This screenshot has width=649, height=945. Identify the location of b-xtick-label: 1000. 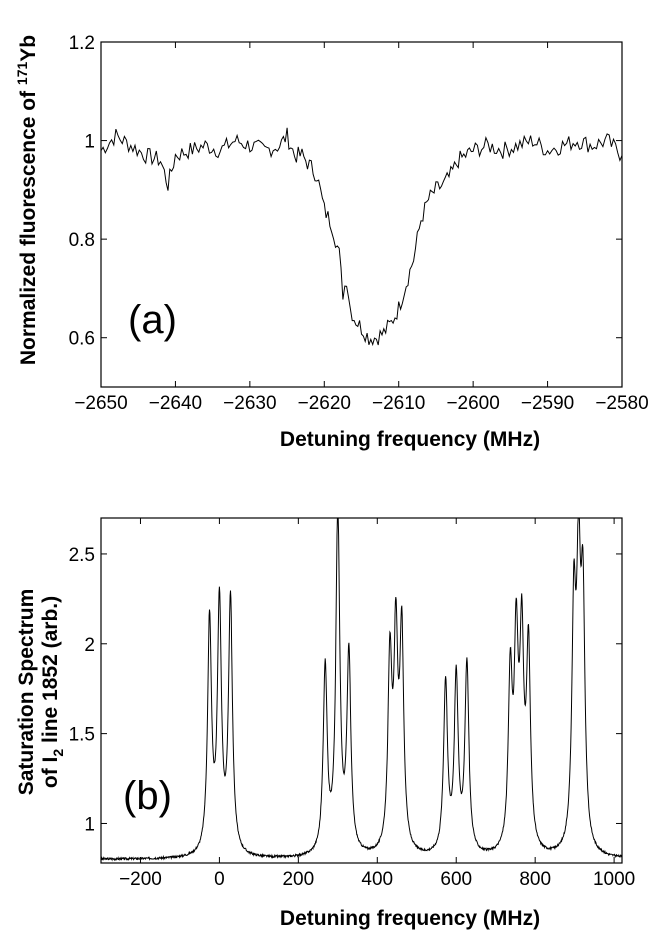
(614, 879).